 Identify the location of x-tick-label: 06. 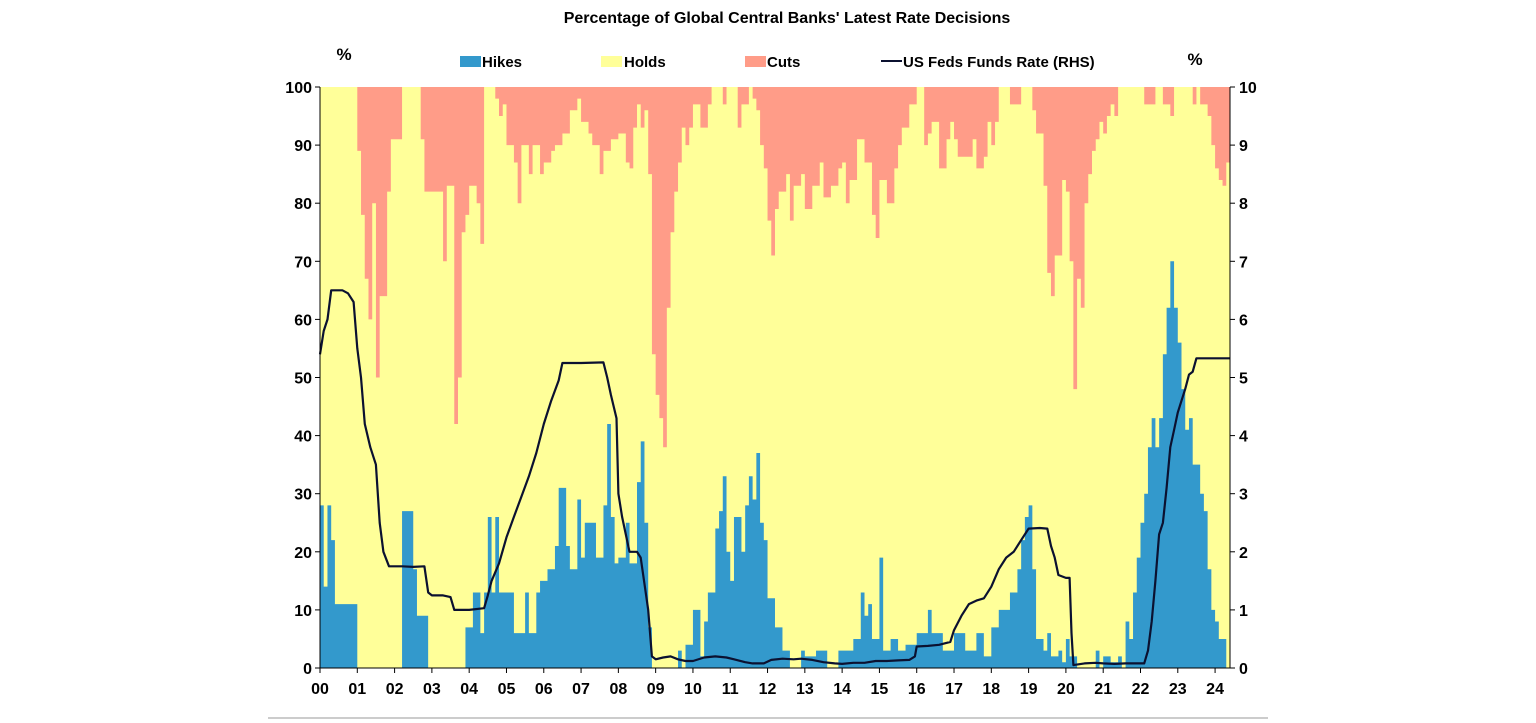
(544, 689).